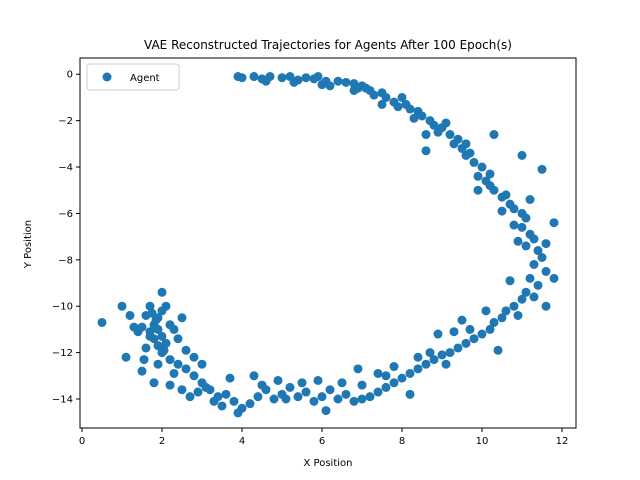  What do you see at coordinates (62, 307) in the screenshot?
I see `y-tick-label: −10` at bounding box center [62, 307].